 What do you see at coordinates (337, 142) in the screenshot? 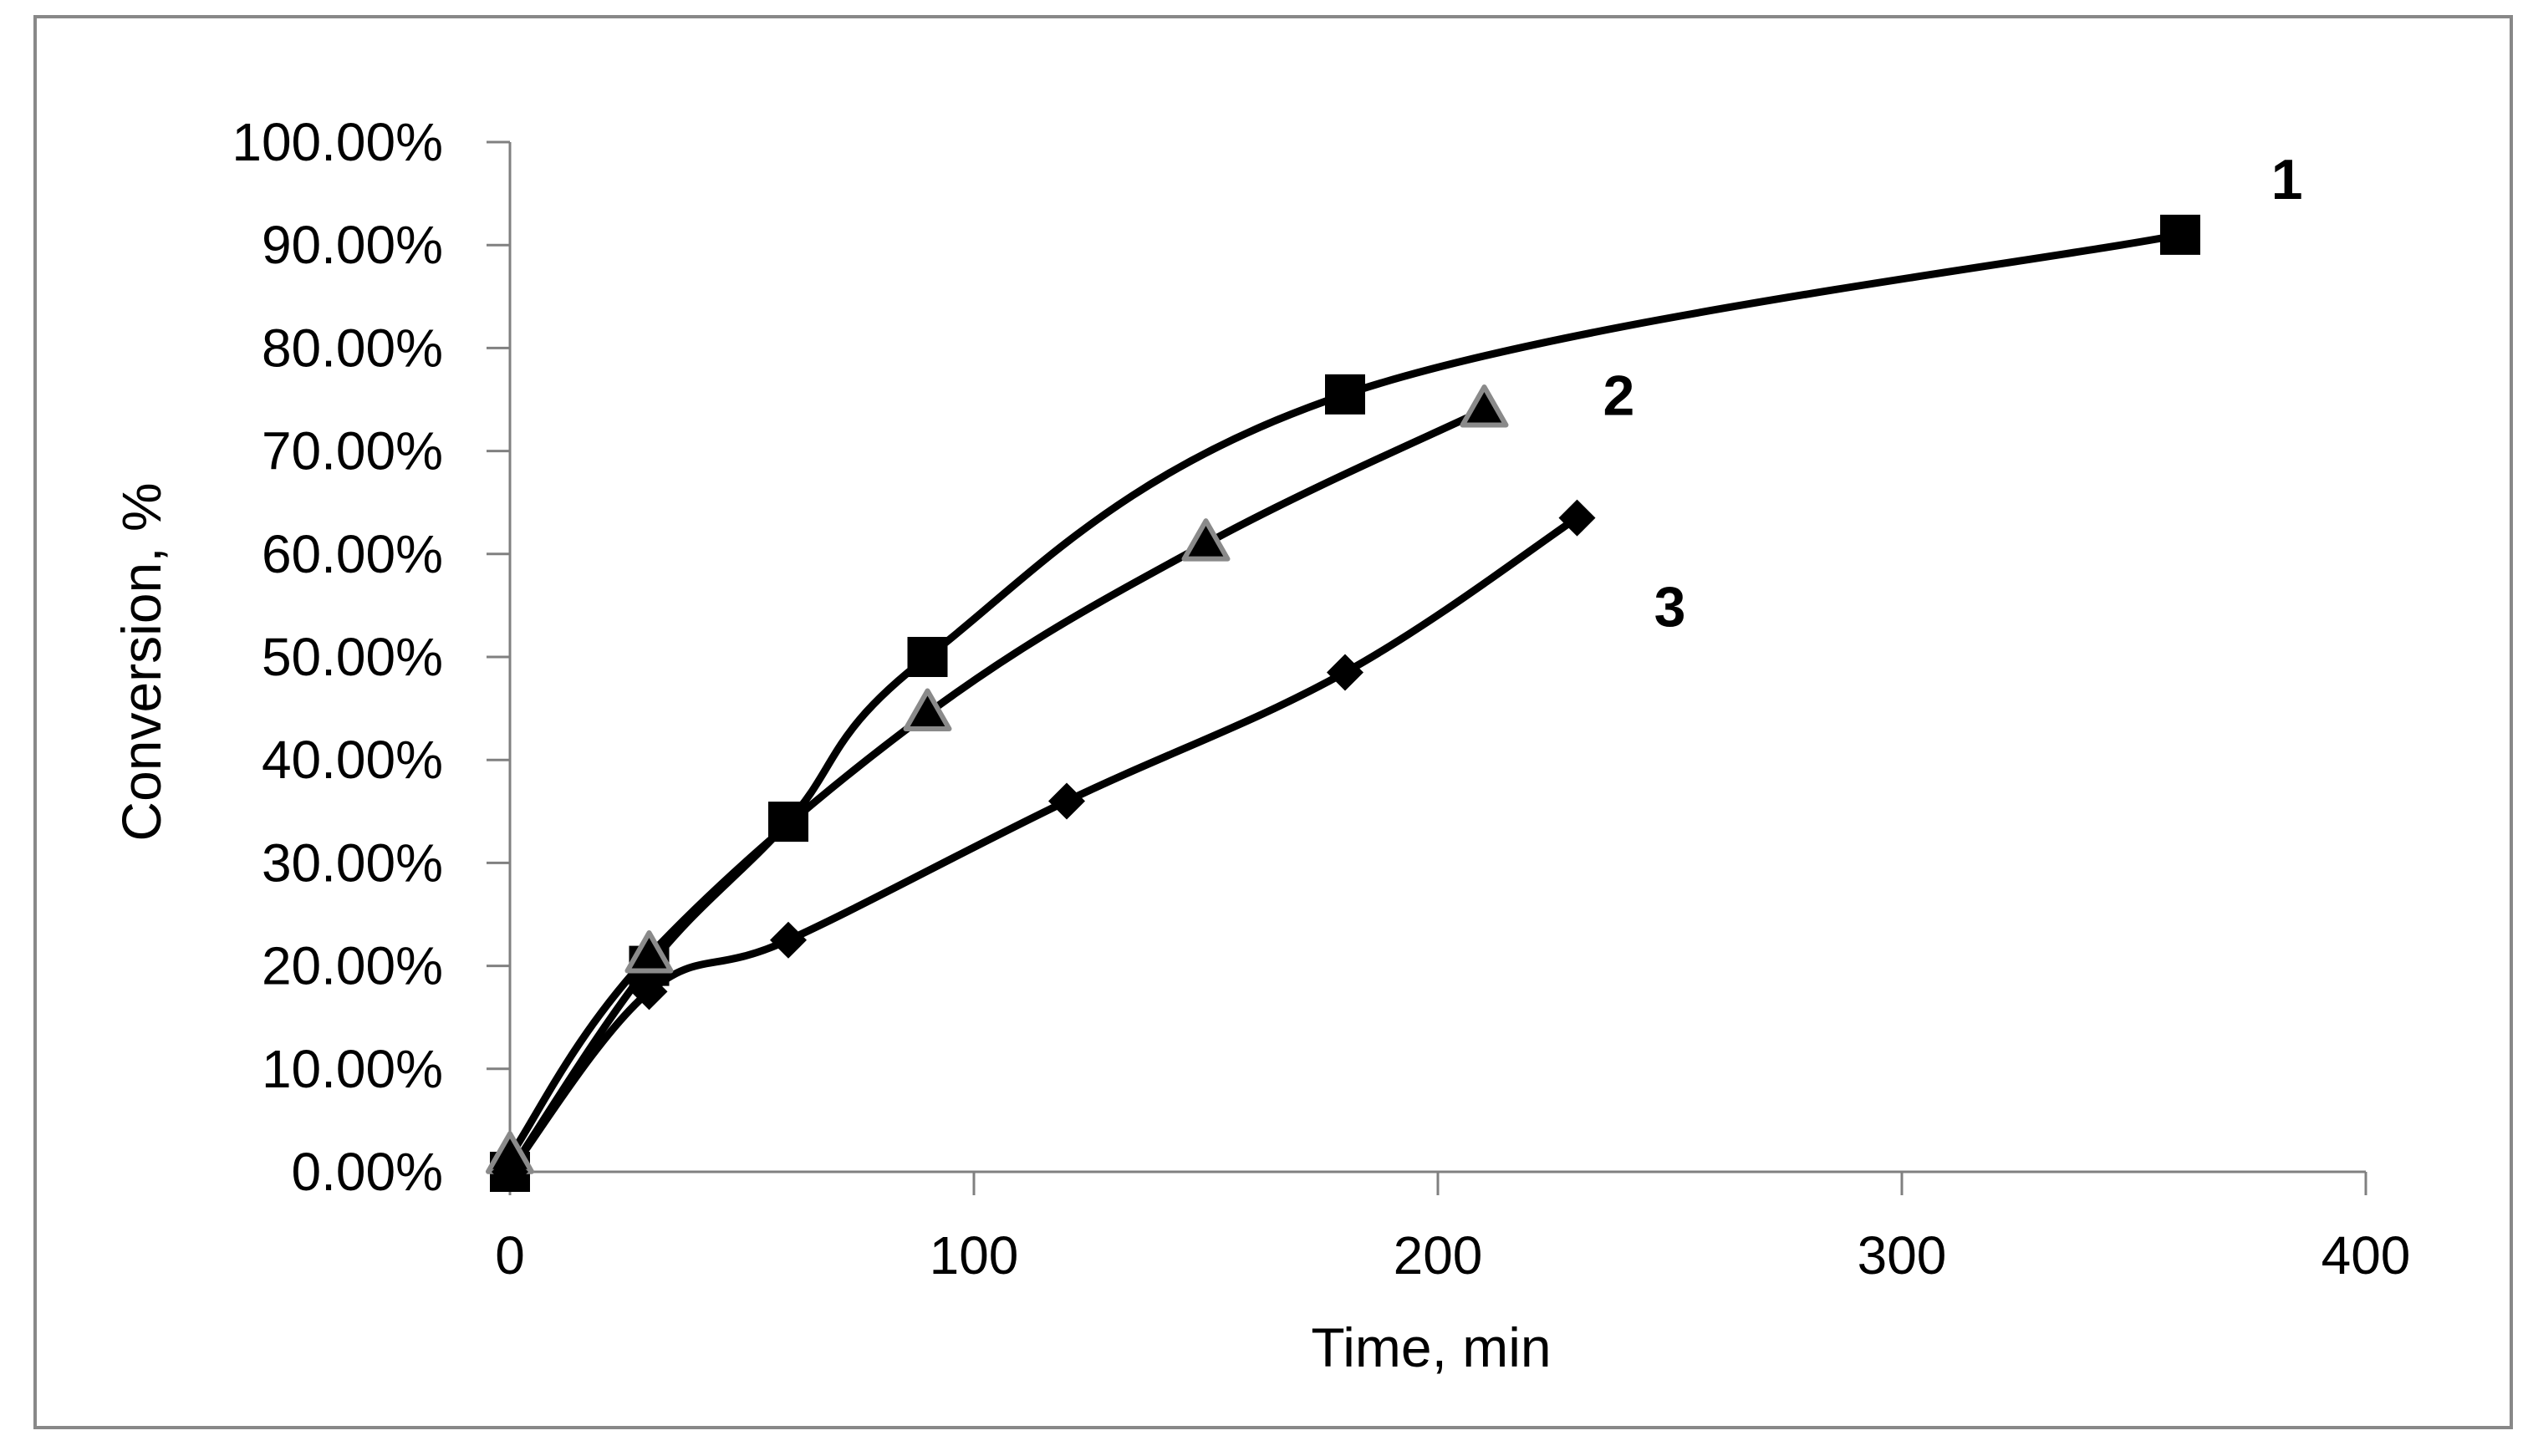
I see `y-tick-label: 100.00%` at bounding box center [337, 142].